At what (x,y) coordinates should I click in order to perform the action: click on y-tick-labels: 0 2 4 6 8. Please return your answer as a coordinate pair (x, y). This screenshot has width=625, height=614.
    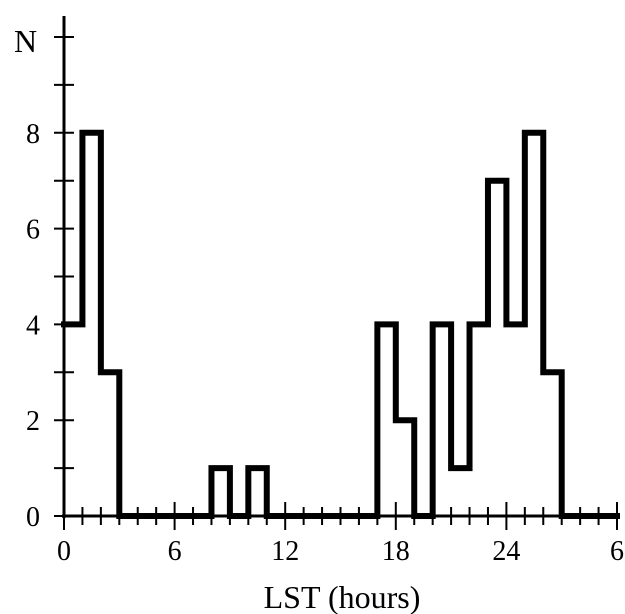
    Looking at the image, I should click on (33, 326).